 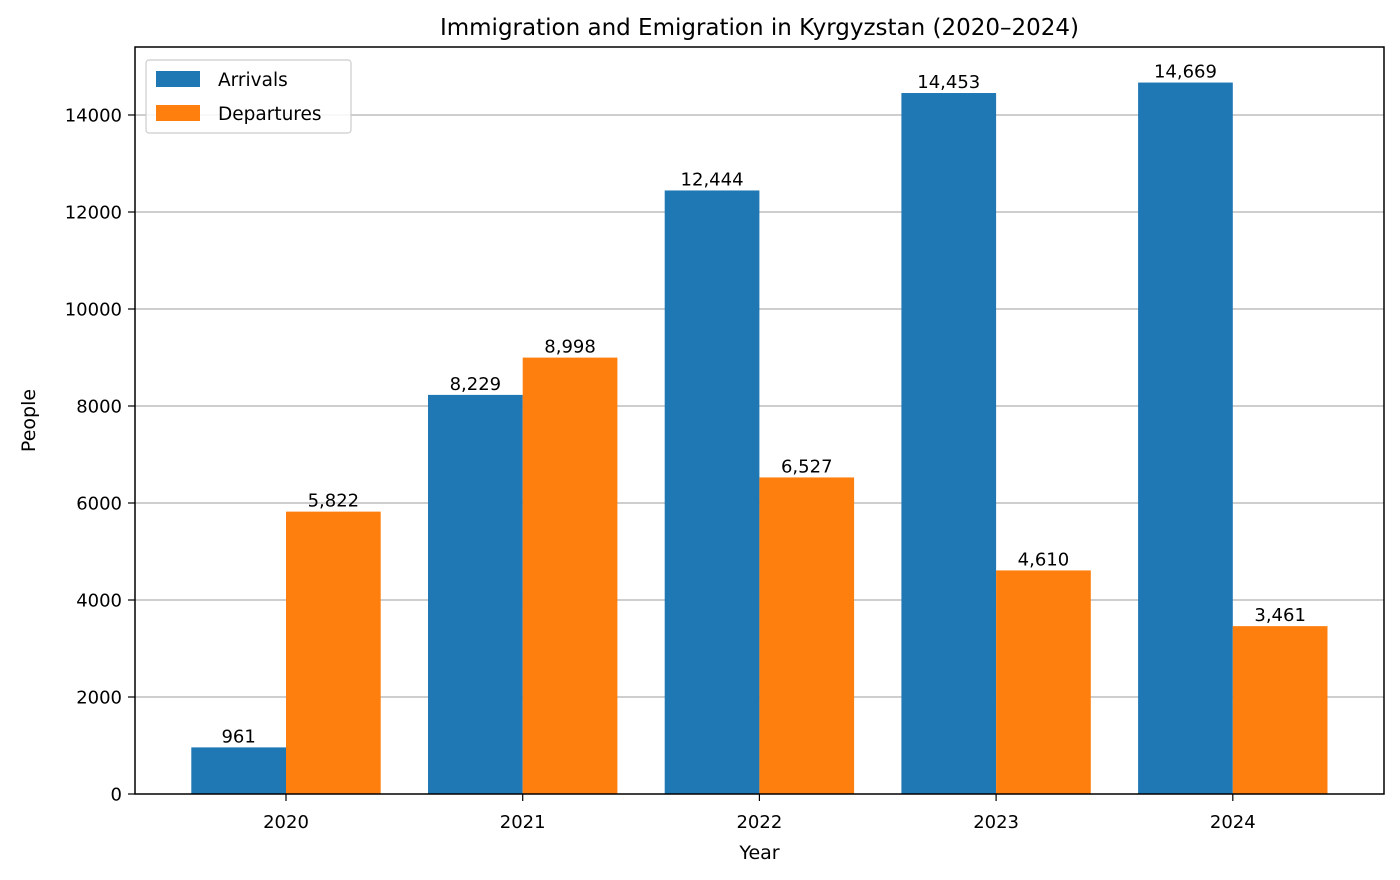 What do you see at coordinates (99, 503) in the screenshot?
I see `y-tick-label: 6000` at bounding box center [99, 503].